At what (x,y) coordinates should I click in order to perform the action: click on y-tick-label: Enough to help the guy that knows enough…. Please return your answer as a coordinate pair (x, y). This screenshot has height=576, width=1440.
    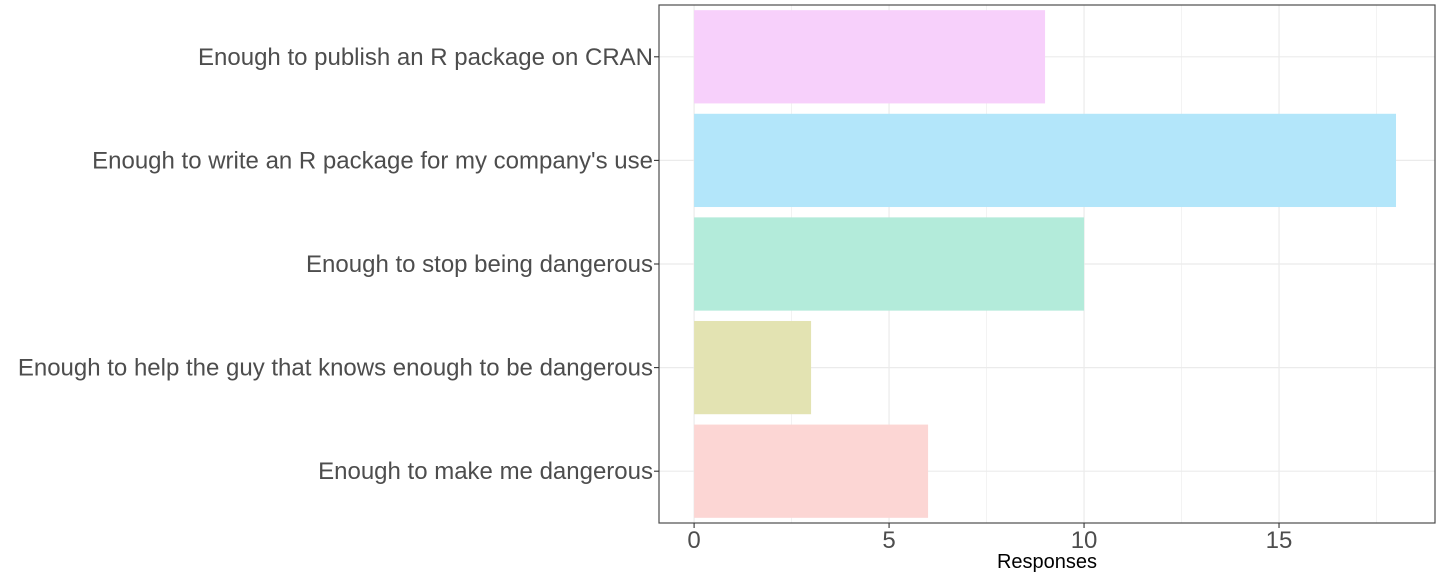
    Looking at the image, I should click on (335, 368).